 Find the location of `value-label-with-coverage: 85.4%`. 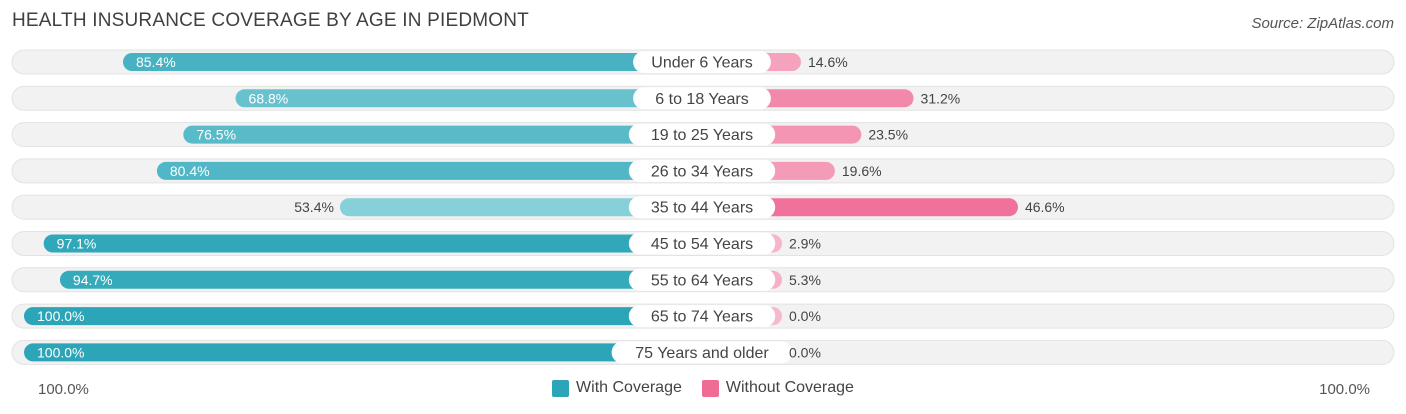

value-label-with-coverage: 85.4% is located at coordinates (156, 62).